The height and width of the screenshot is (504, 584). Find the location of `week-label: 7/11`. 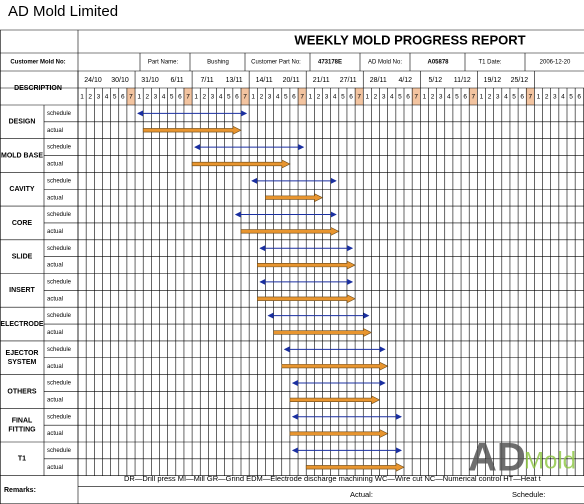

week-label: 7/11 is located at coordinates (207, 80).